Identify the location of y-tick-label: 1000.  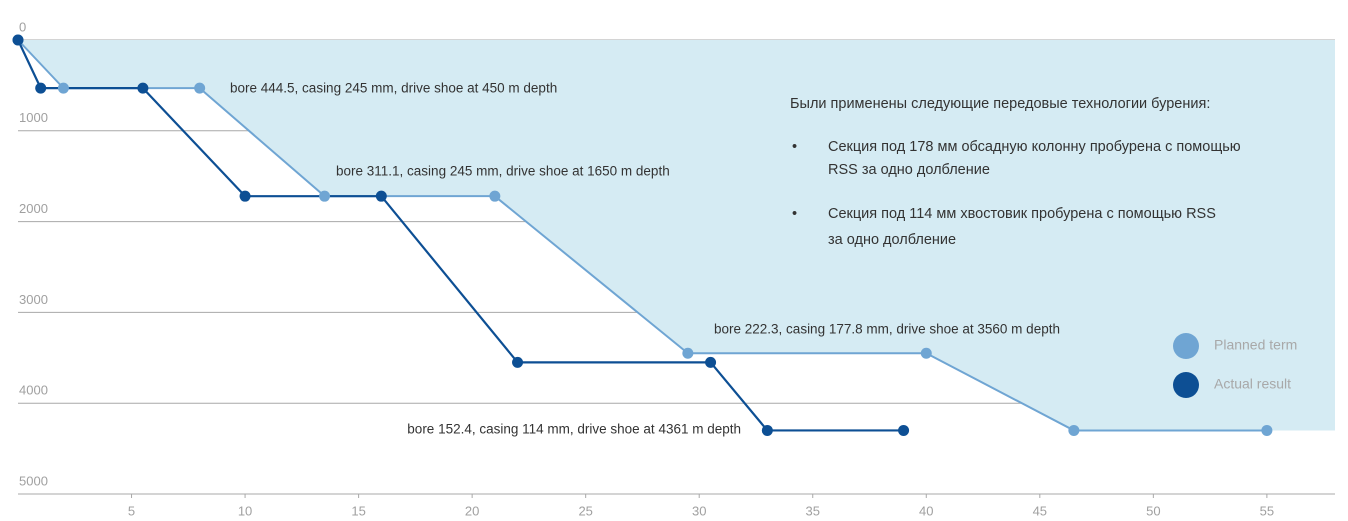
(33, 117).